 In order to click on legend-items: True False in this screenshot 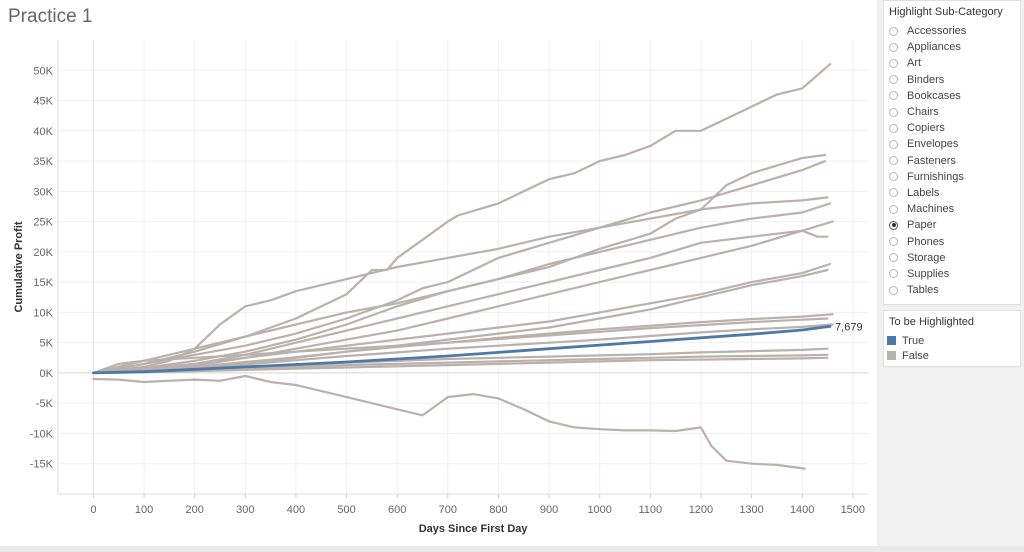, I will do `click(952, 348)`.